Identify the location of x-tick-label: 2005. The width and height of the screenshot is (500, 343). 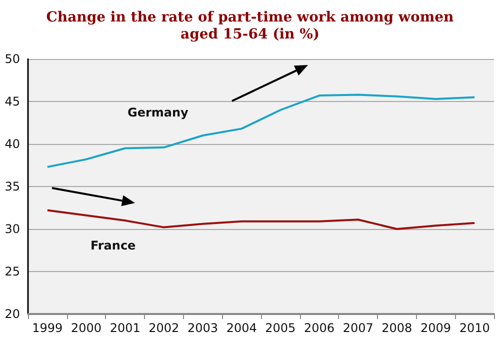
(280, 328).